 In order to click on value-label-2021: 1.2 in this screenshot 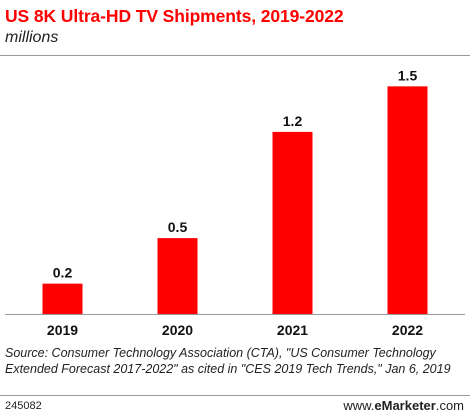, I will do `click(293, 121)`.